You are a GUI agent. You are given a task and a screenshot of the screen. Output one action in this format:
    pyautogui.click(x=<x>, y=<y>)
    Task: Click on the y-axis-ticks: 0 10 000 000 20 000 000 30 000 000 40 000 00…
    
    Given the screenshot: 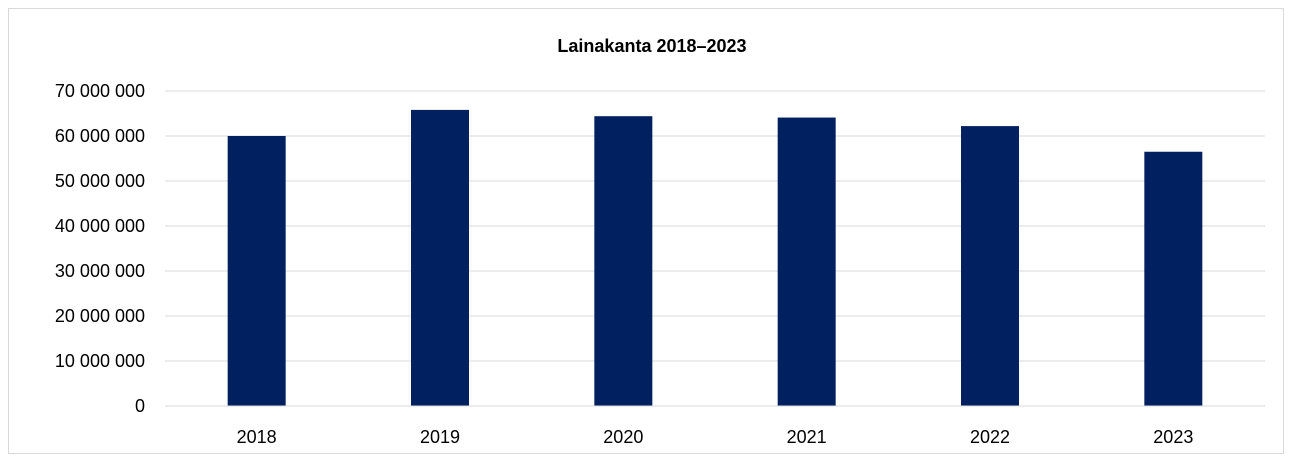 What is the action you would take?
    pyautogui.click(x=100, y=248)
    